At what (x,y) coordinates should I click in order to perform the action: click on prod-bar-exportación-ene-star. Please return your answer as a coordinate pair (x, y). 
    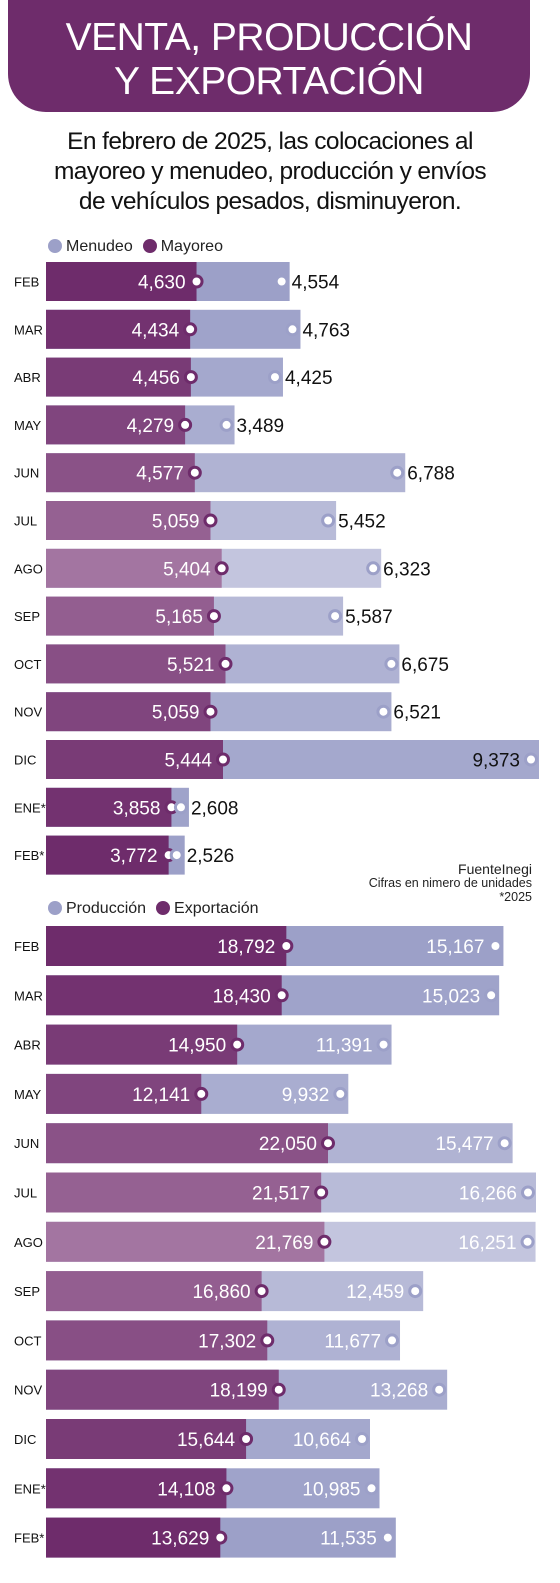
    Looking at the image, I should click on (136, 1488).